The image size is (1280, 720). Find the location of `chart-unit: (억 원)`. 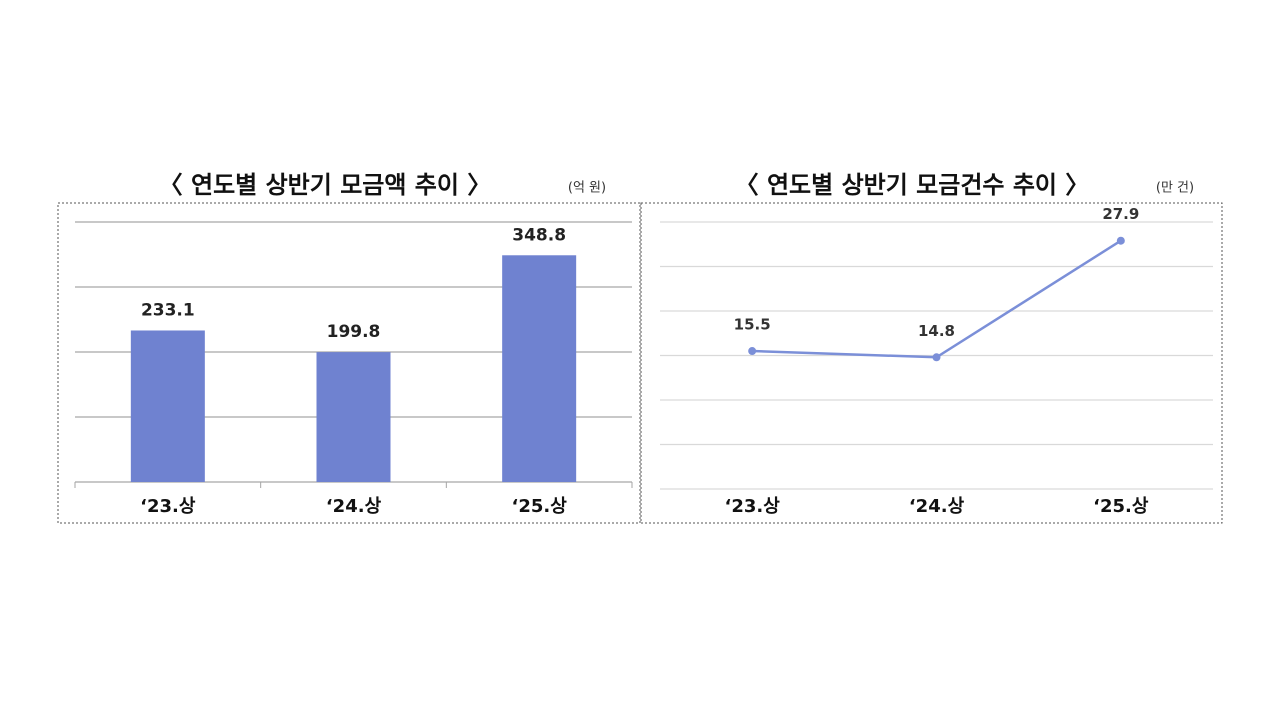

chart-unit: (억 원) is located at coordinates (587, 188).